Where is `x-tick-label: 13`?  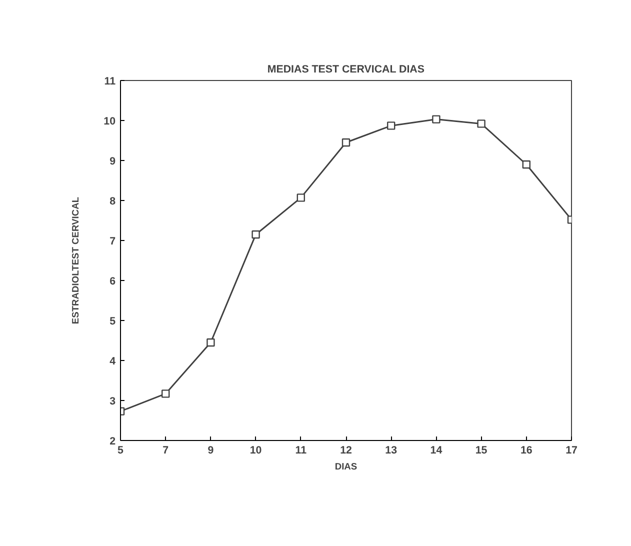 x-tick-label: 13 is located at coordinates (391, 450).